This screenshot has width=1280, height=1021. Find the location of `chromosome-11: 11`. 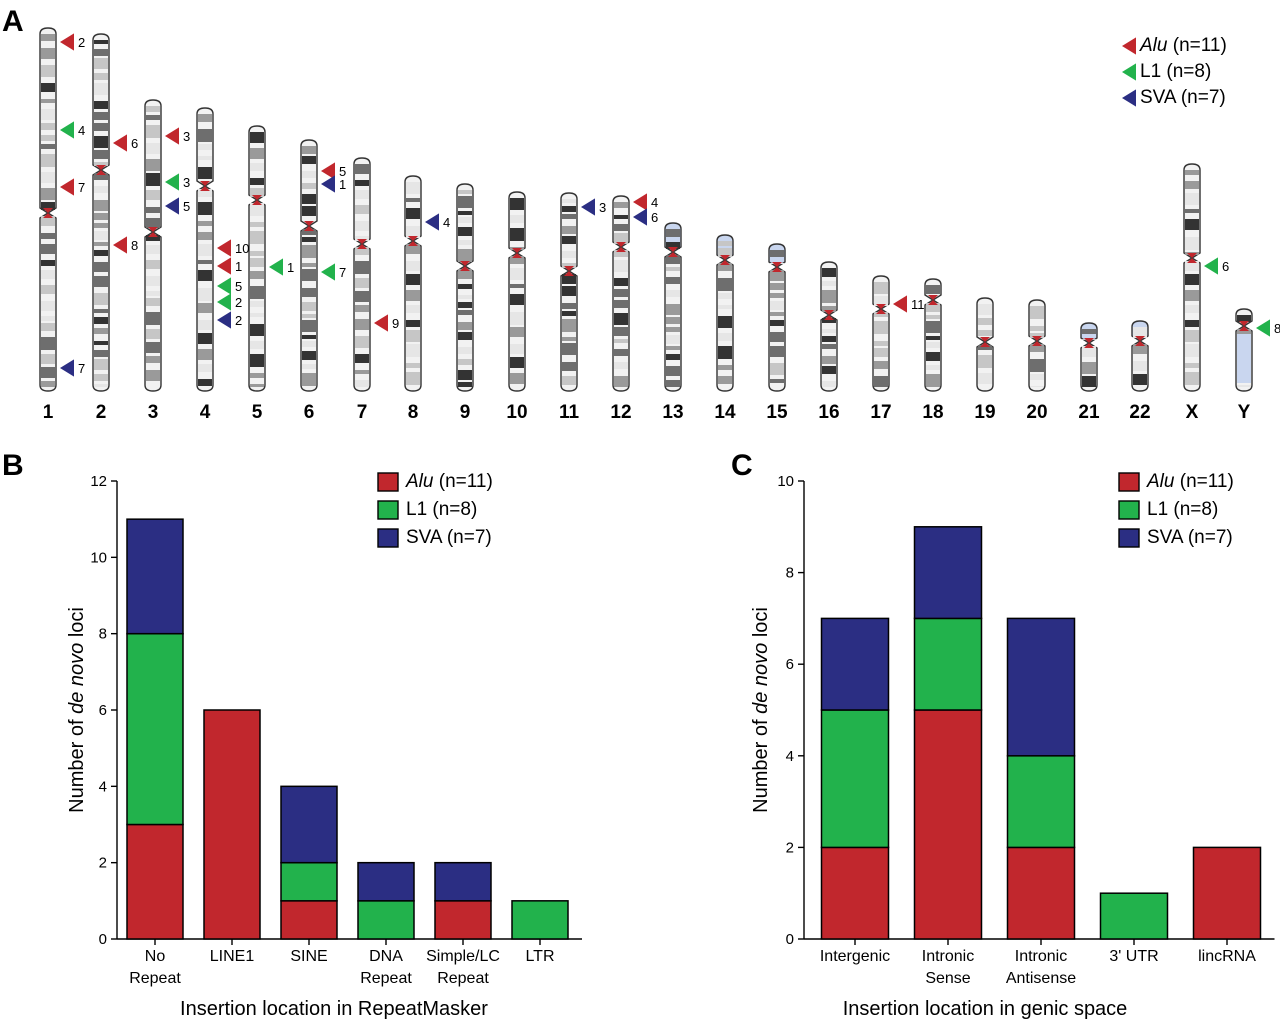

chromosome-11: 11 is located at coordinates (569, 307).